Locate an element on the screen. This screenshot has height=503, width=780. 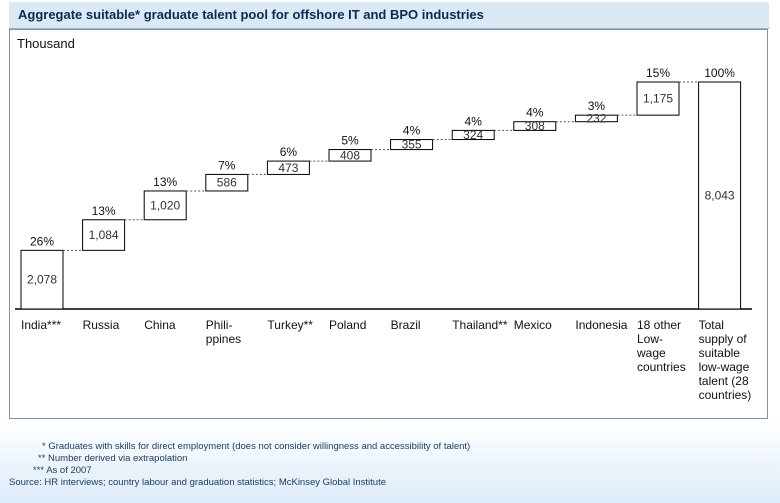
value-label: 473 is located at coordinates (288, 168).